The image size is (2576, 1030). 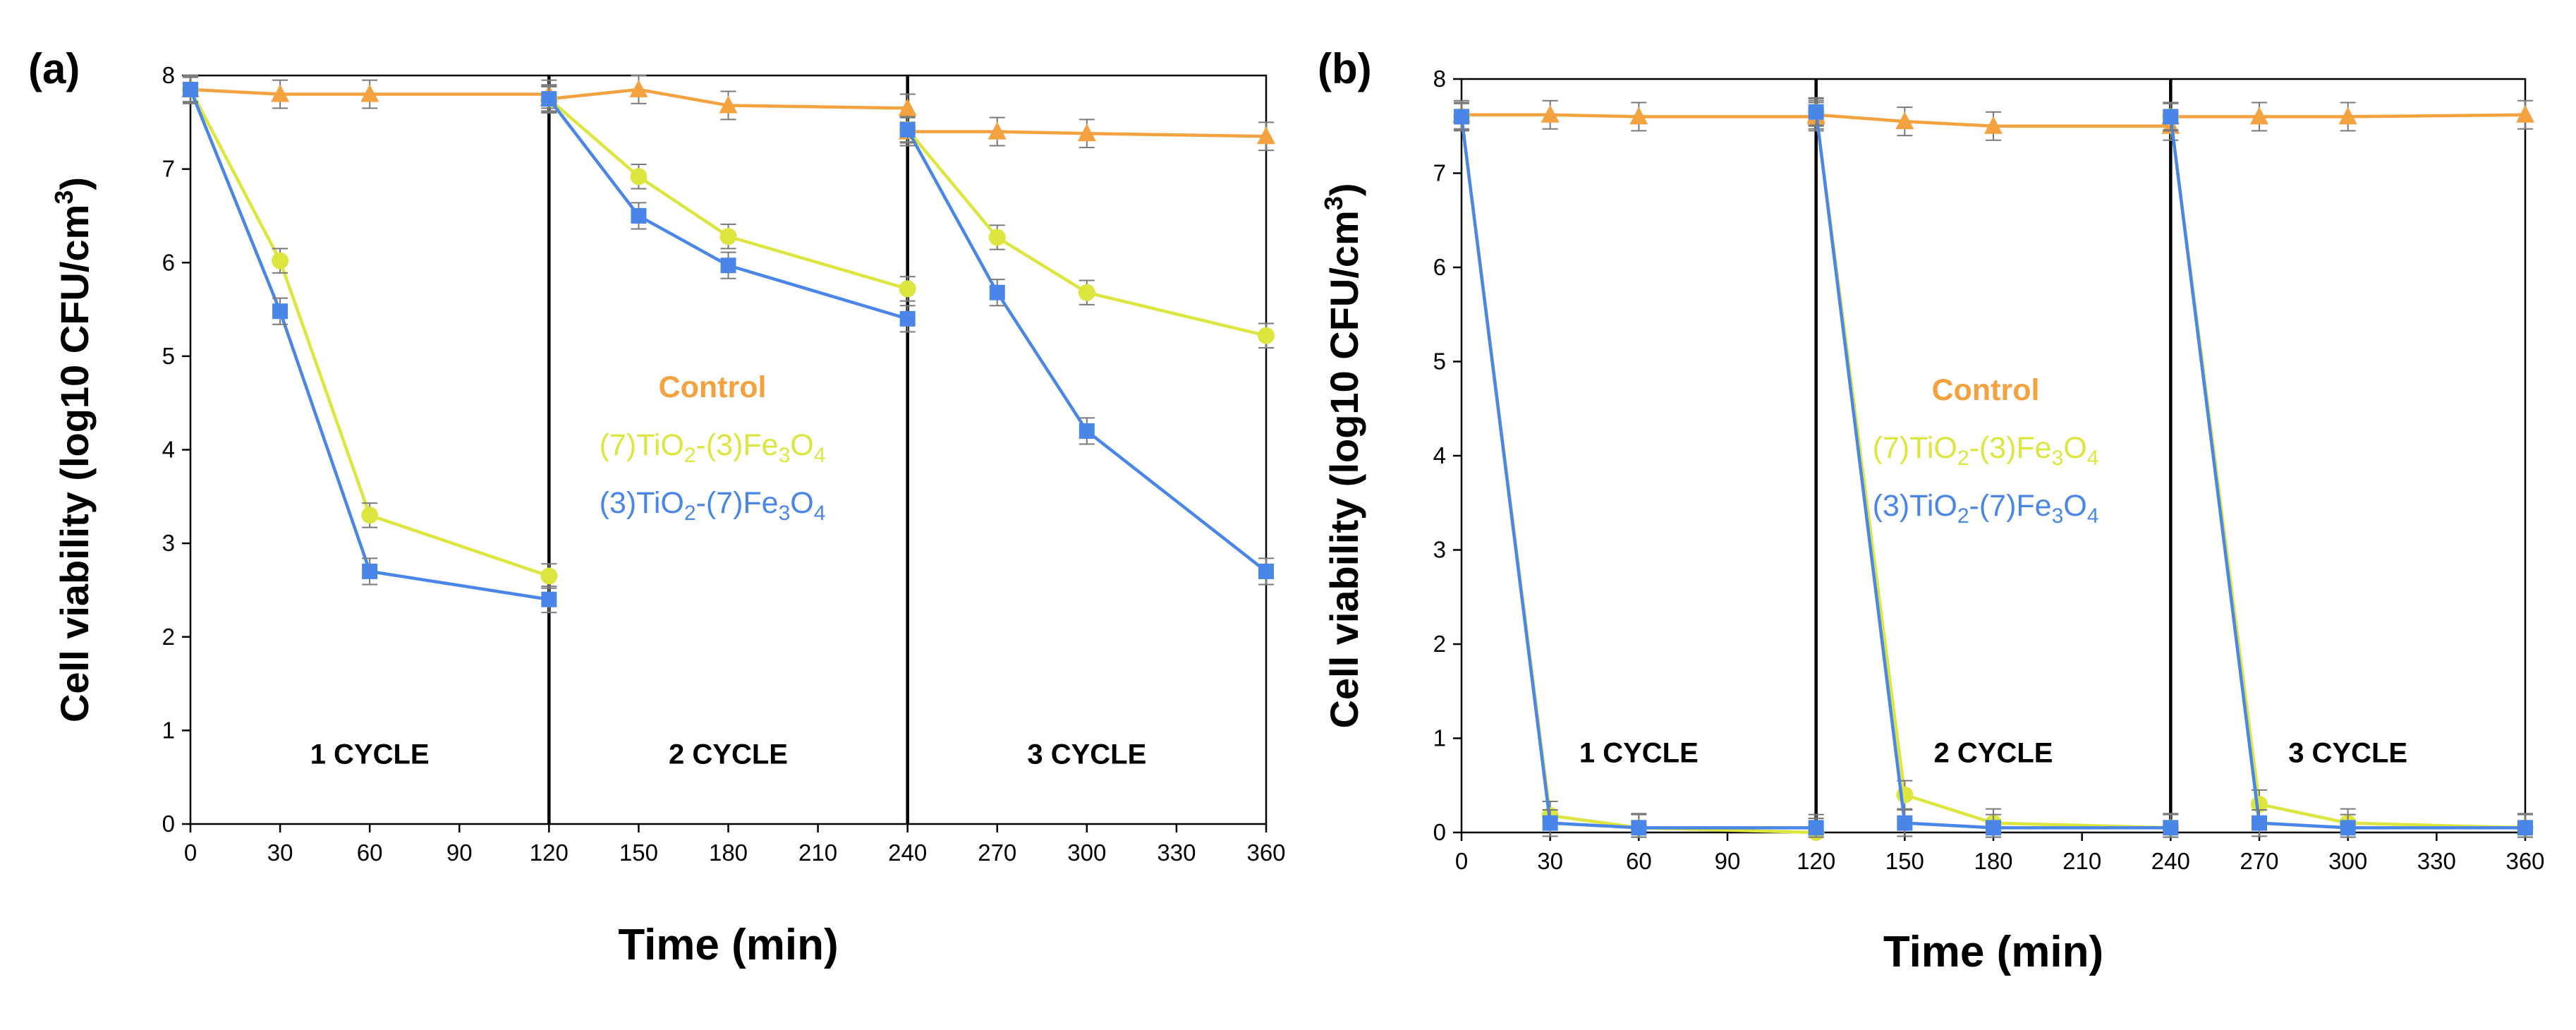 What do you see at coordinates (728, 755) in the screenshot?
I see `cycle-label: 2 CYCLE` at bounding box center [728, 755].